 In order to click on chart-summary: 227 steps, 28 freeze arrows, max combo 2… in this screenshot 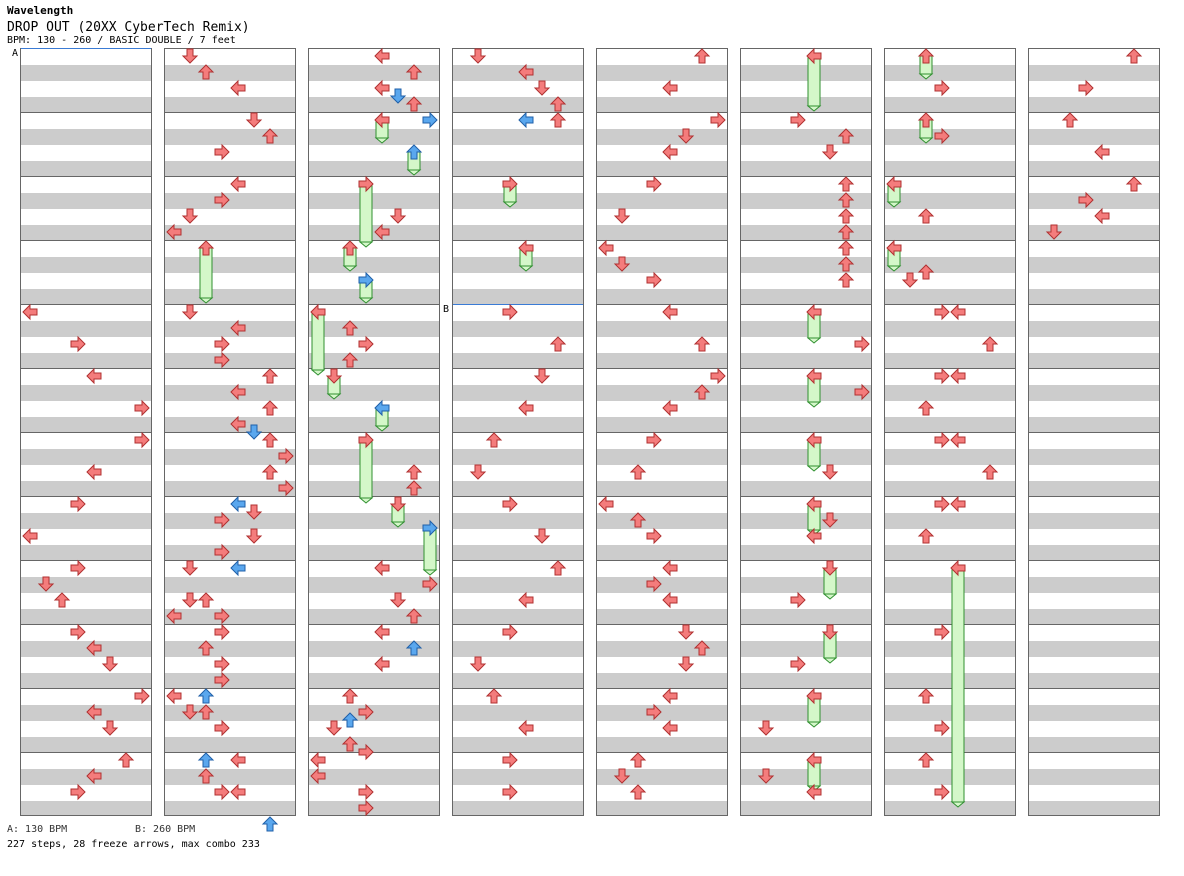, I will do `click(133, 844)`.